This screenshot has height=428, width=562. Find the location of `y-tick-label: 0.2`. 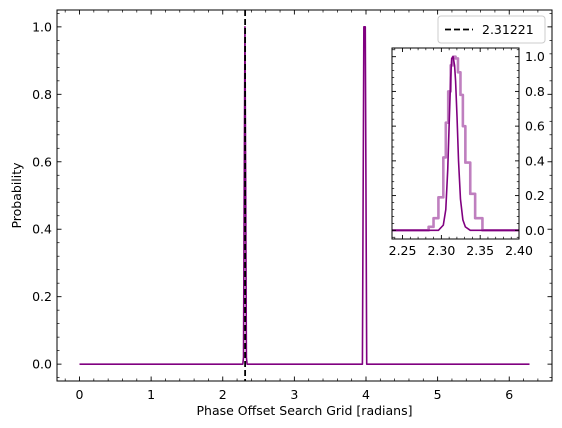

y-tick-label: 0.2 is located at coordinates (42, 296).